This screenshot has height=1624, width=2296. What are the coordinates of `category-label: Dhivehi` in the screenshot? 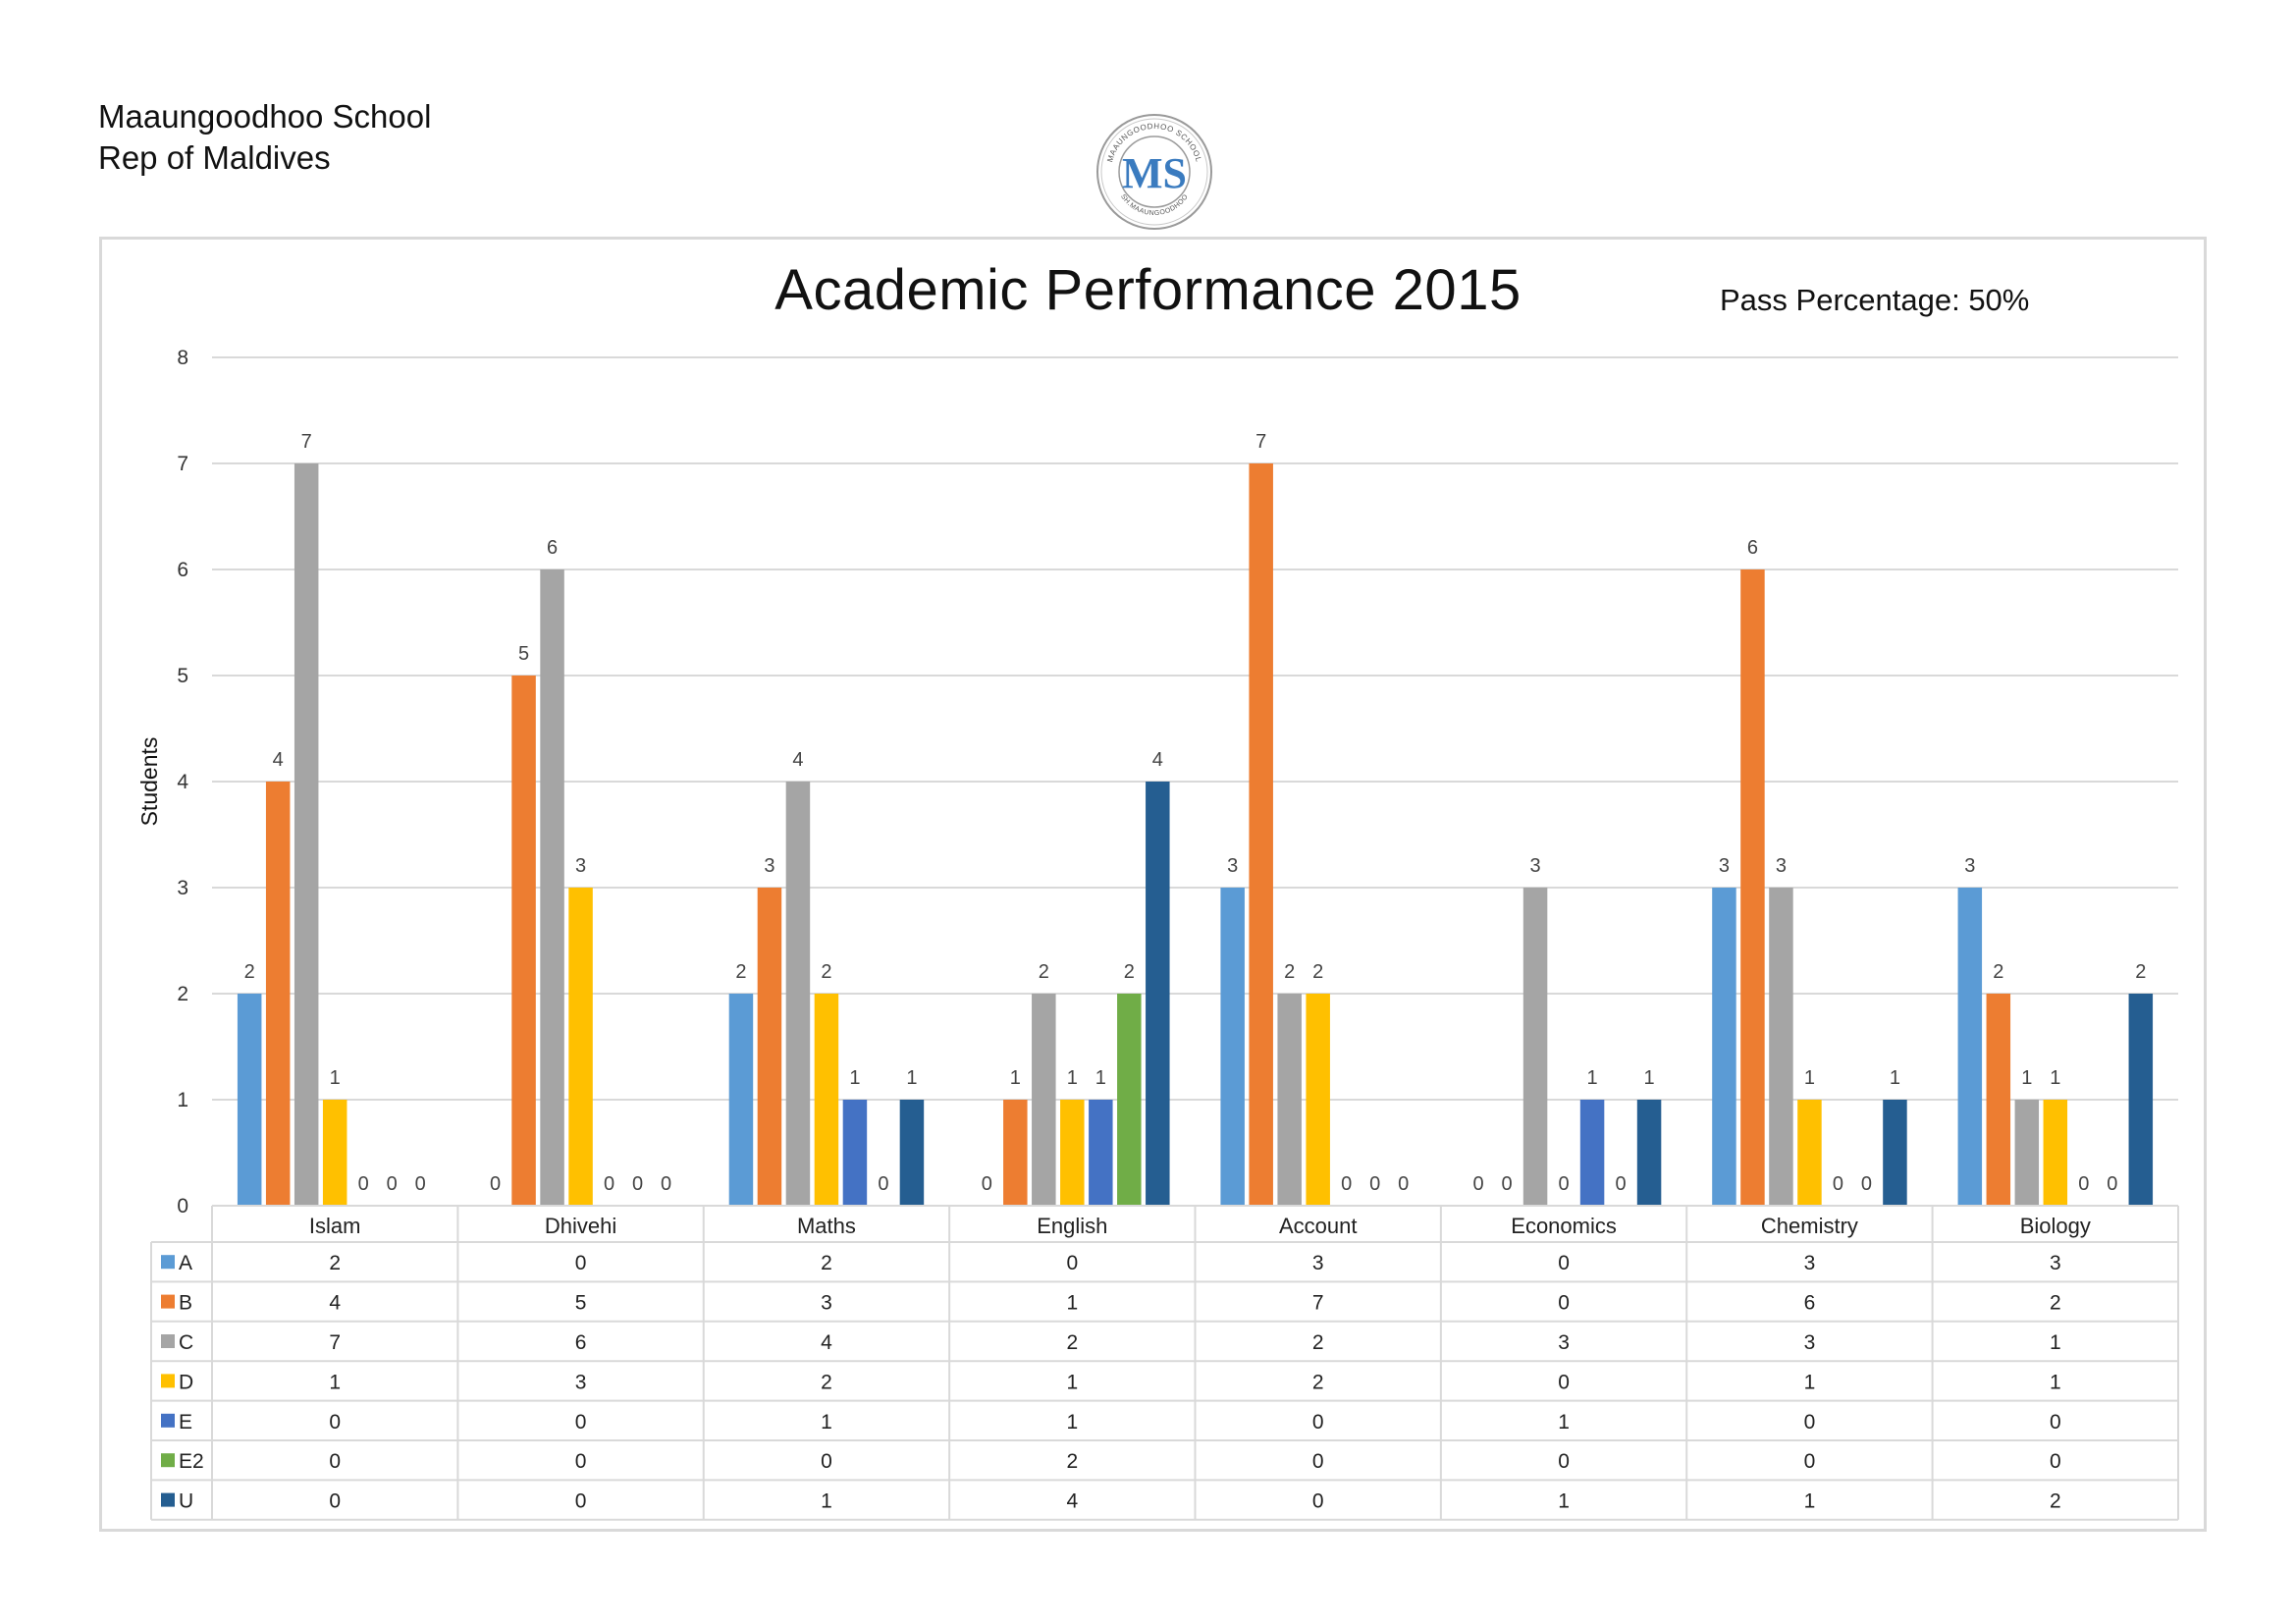 It's located at (581, 1226).